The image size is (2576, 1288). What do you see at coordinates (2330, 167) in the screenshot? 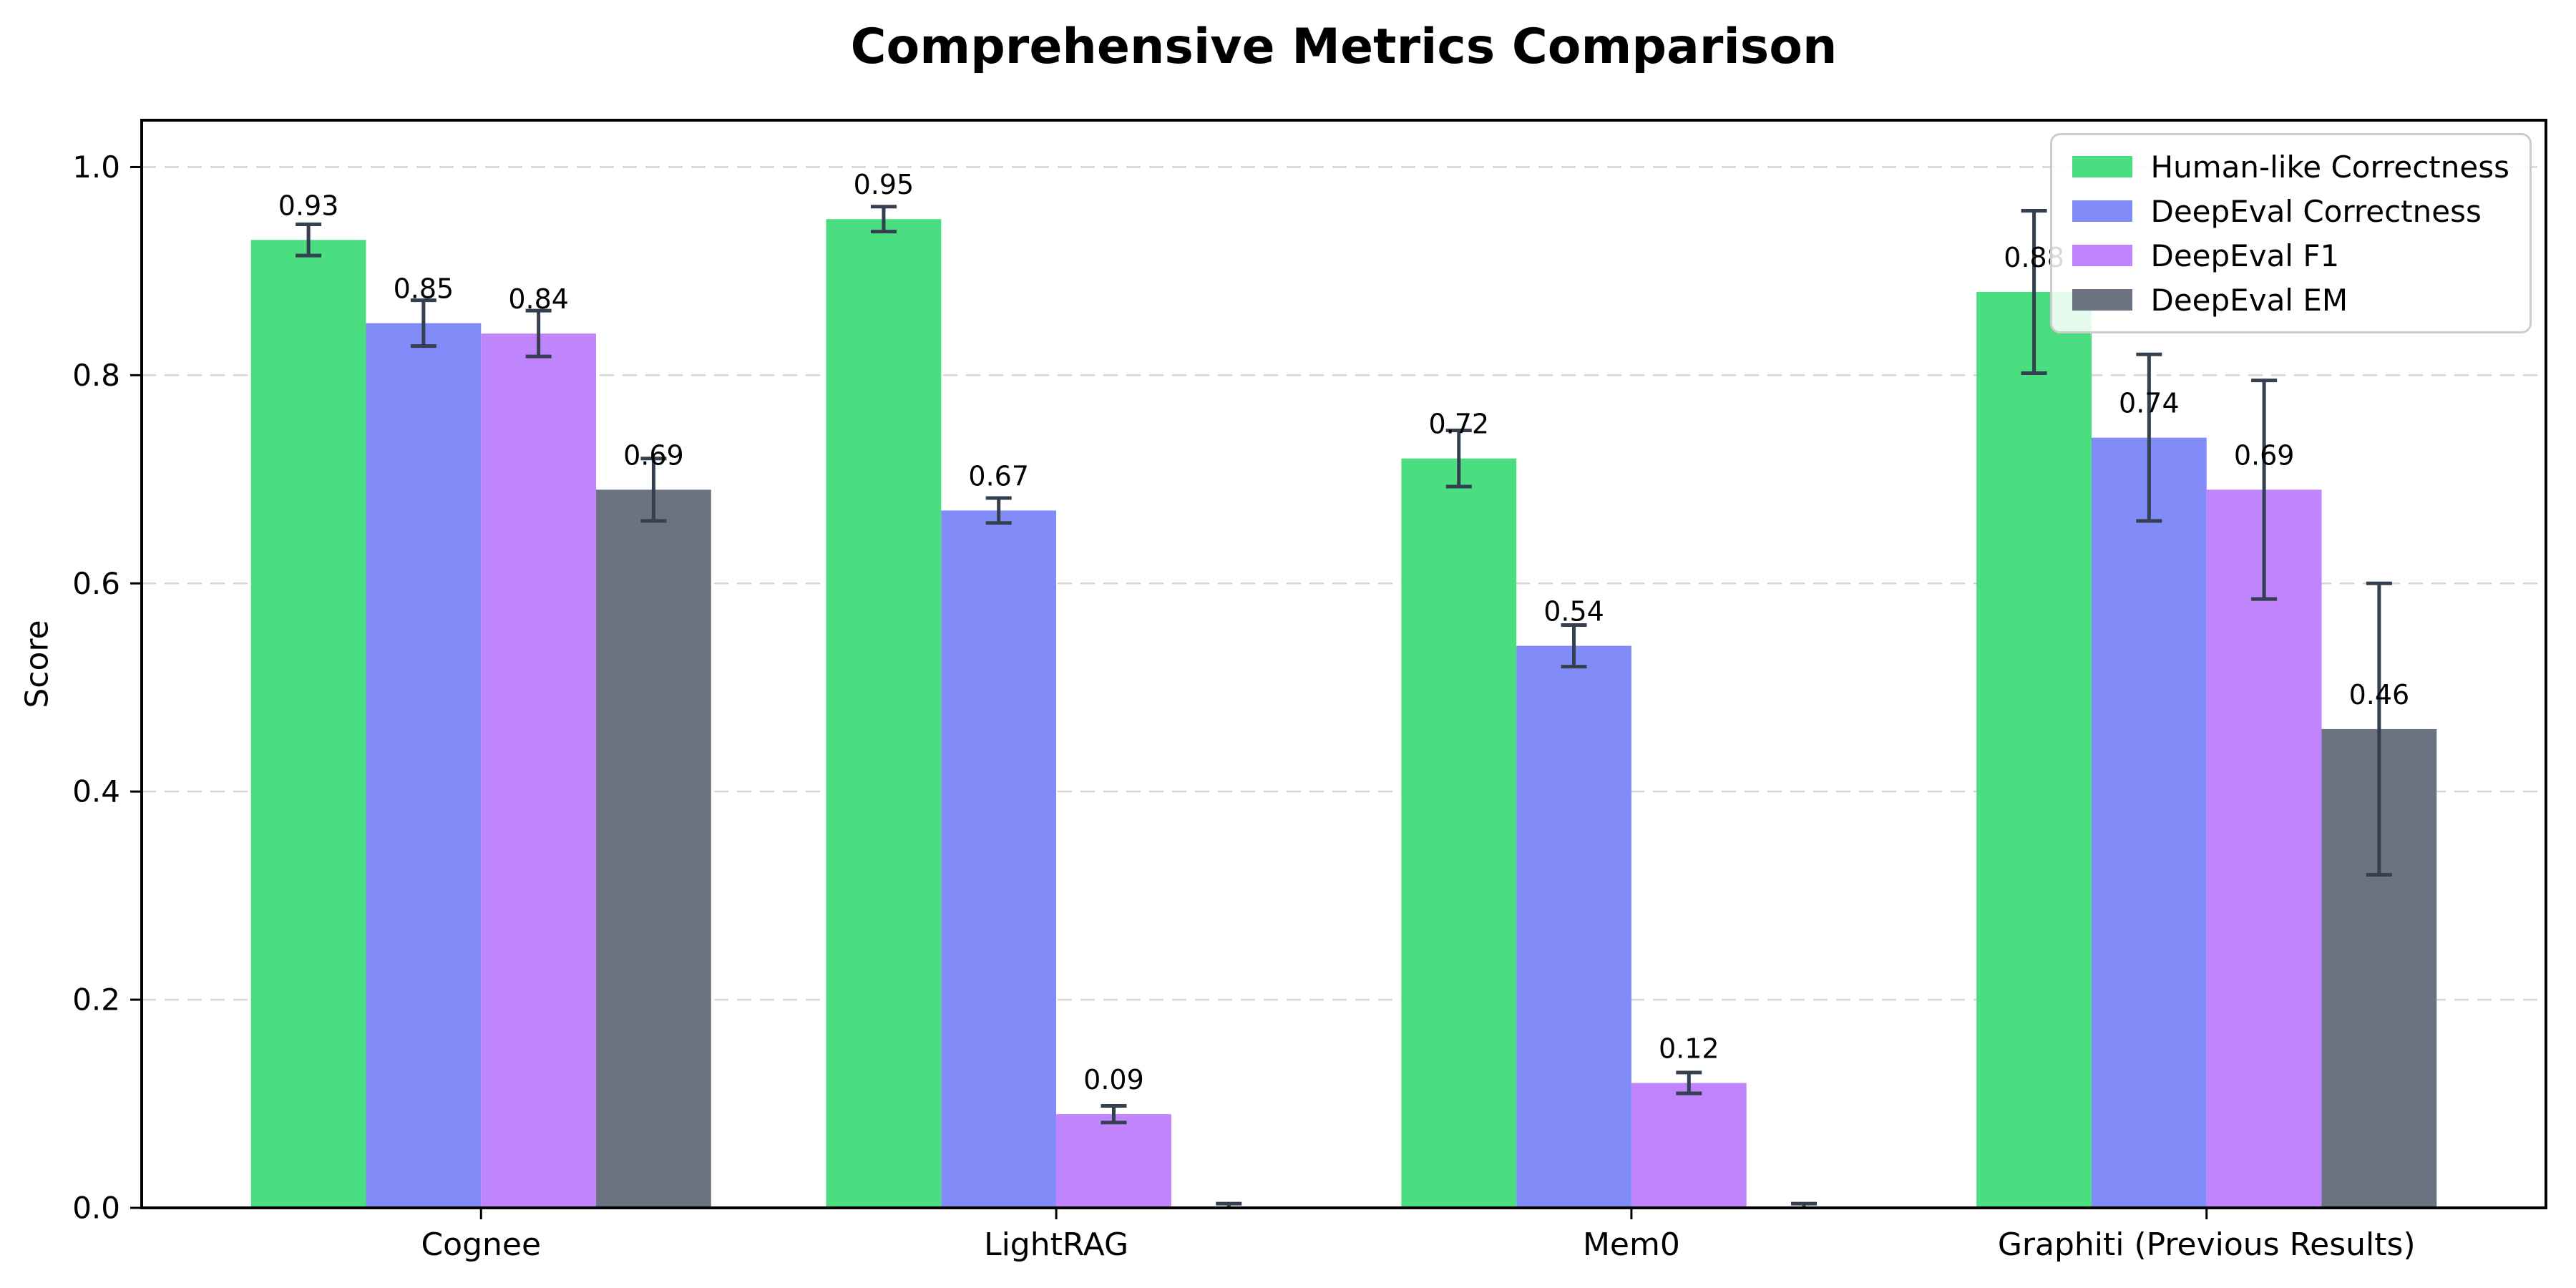
I see `legend-label: Human-like Correctness` at bounding box center [2330, 167].